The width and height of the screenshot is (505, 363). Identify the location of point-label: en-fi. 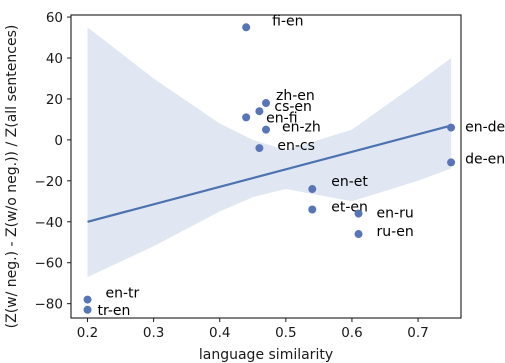
(281, 118).